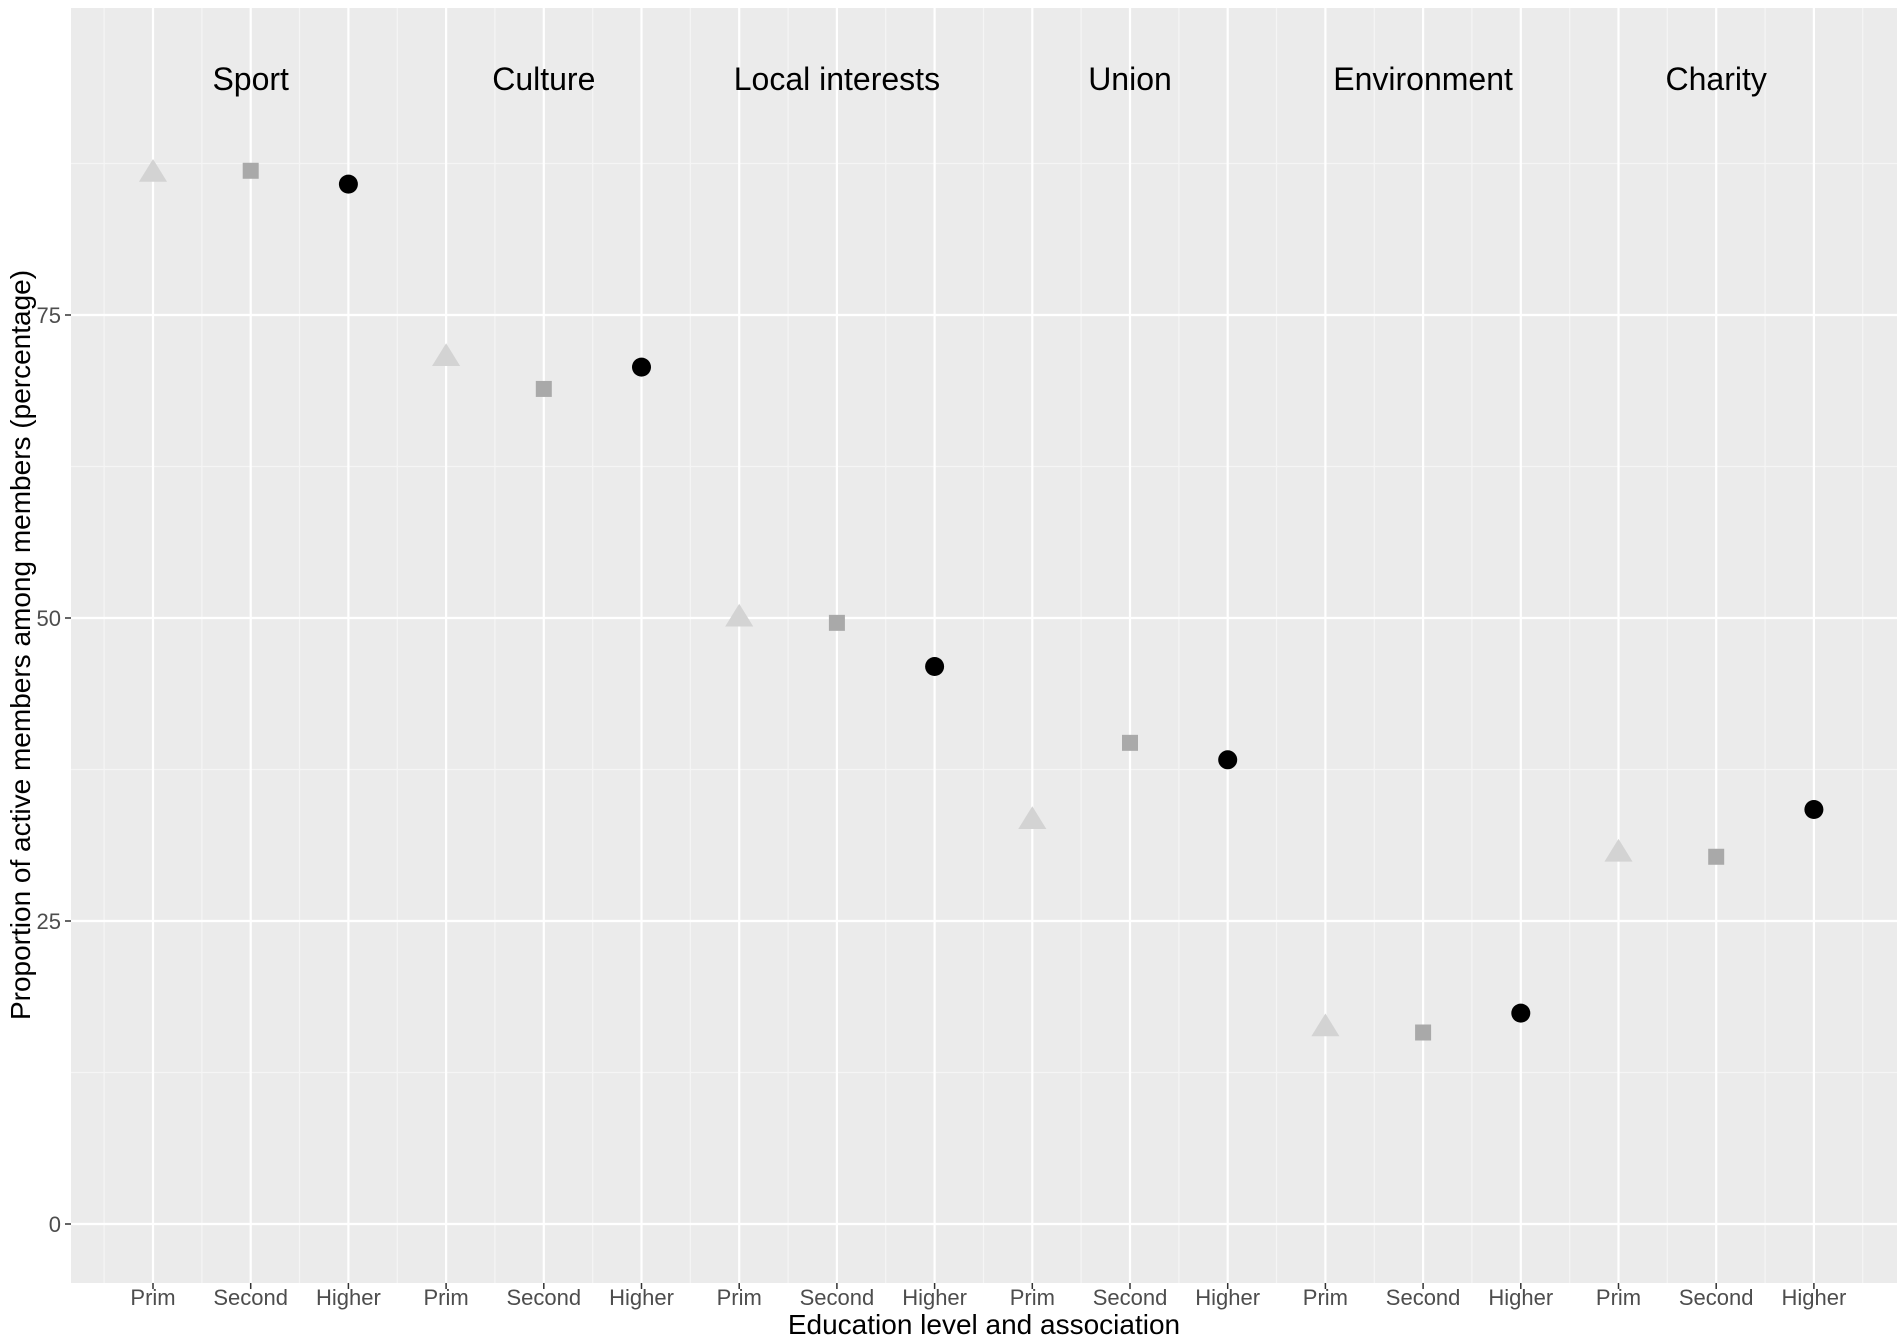 This screenshot has height=1340, width=1902. What do you see at coordinates (1130, 79) in the screenshot?
I see `association-label: Union` at bounding box center [1130, 79].